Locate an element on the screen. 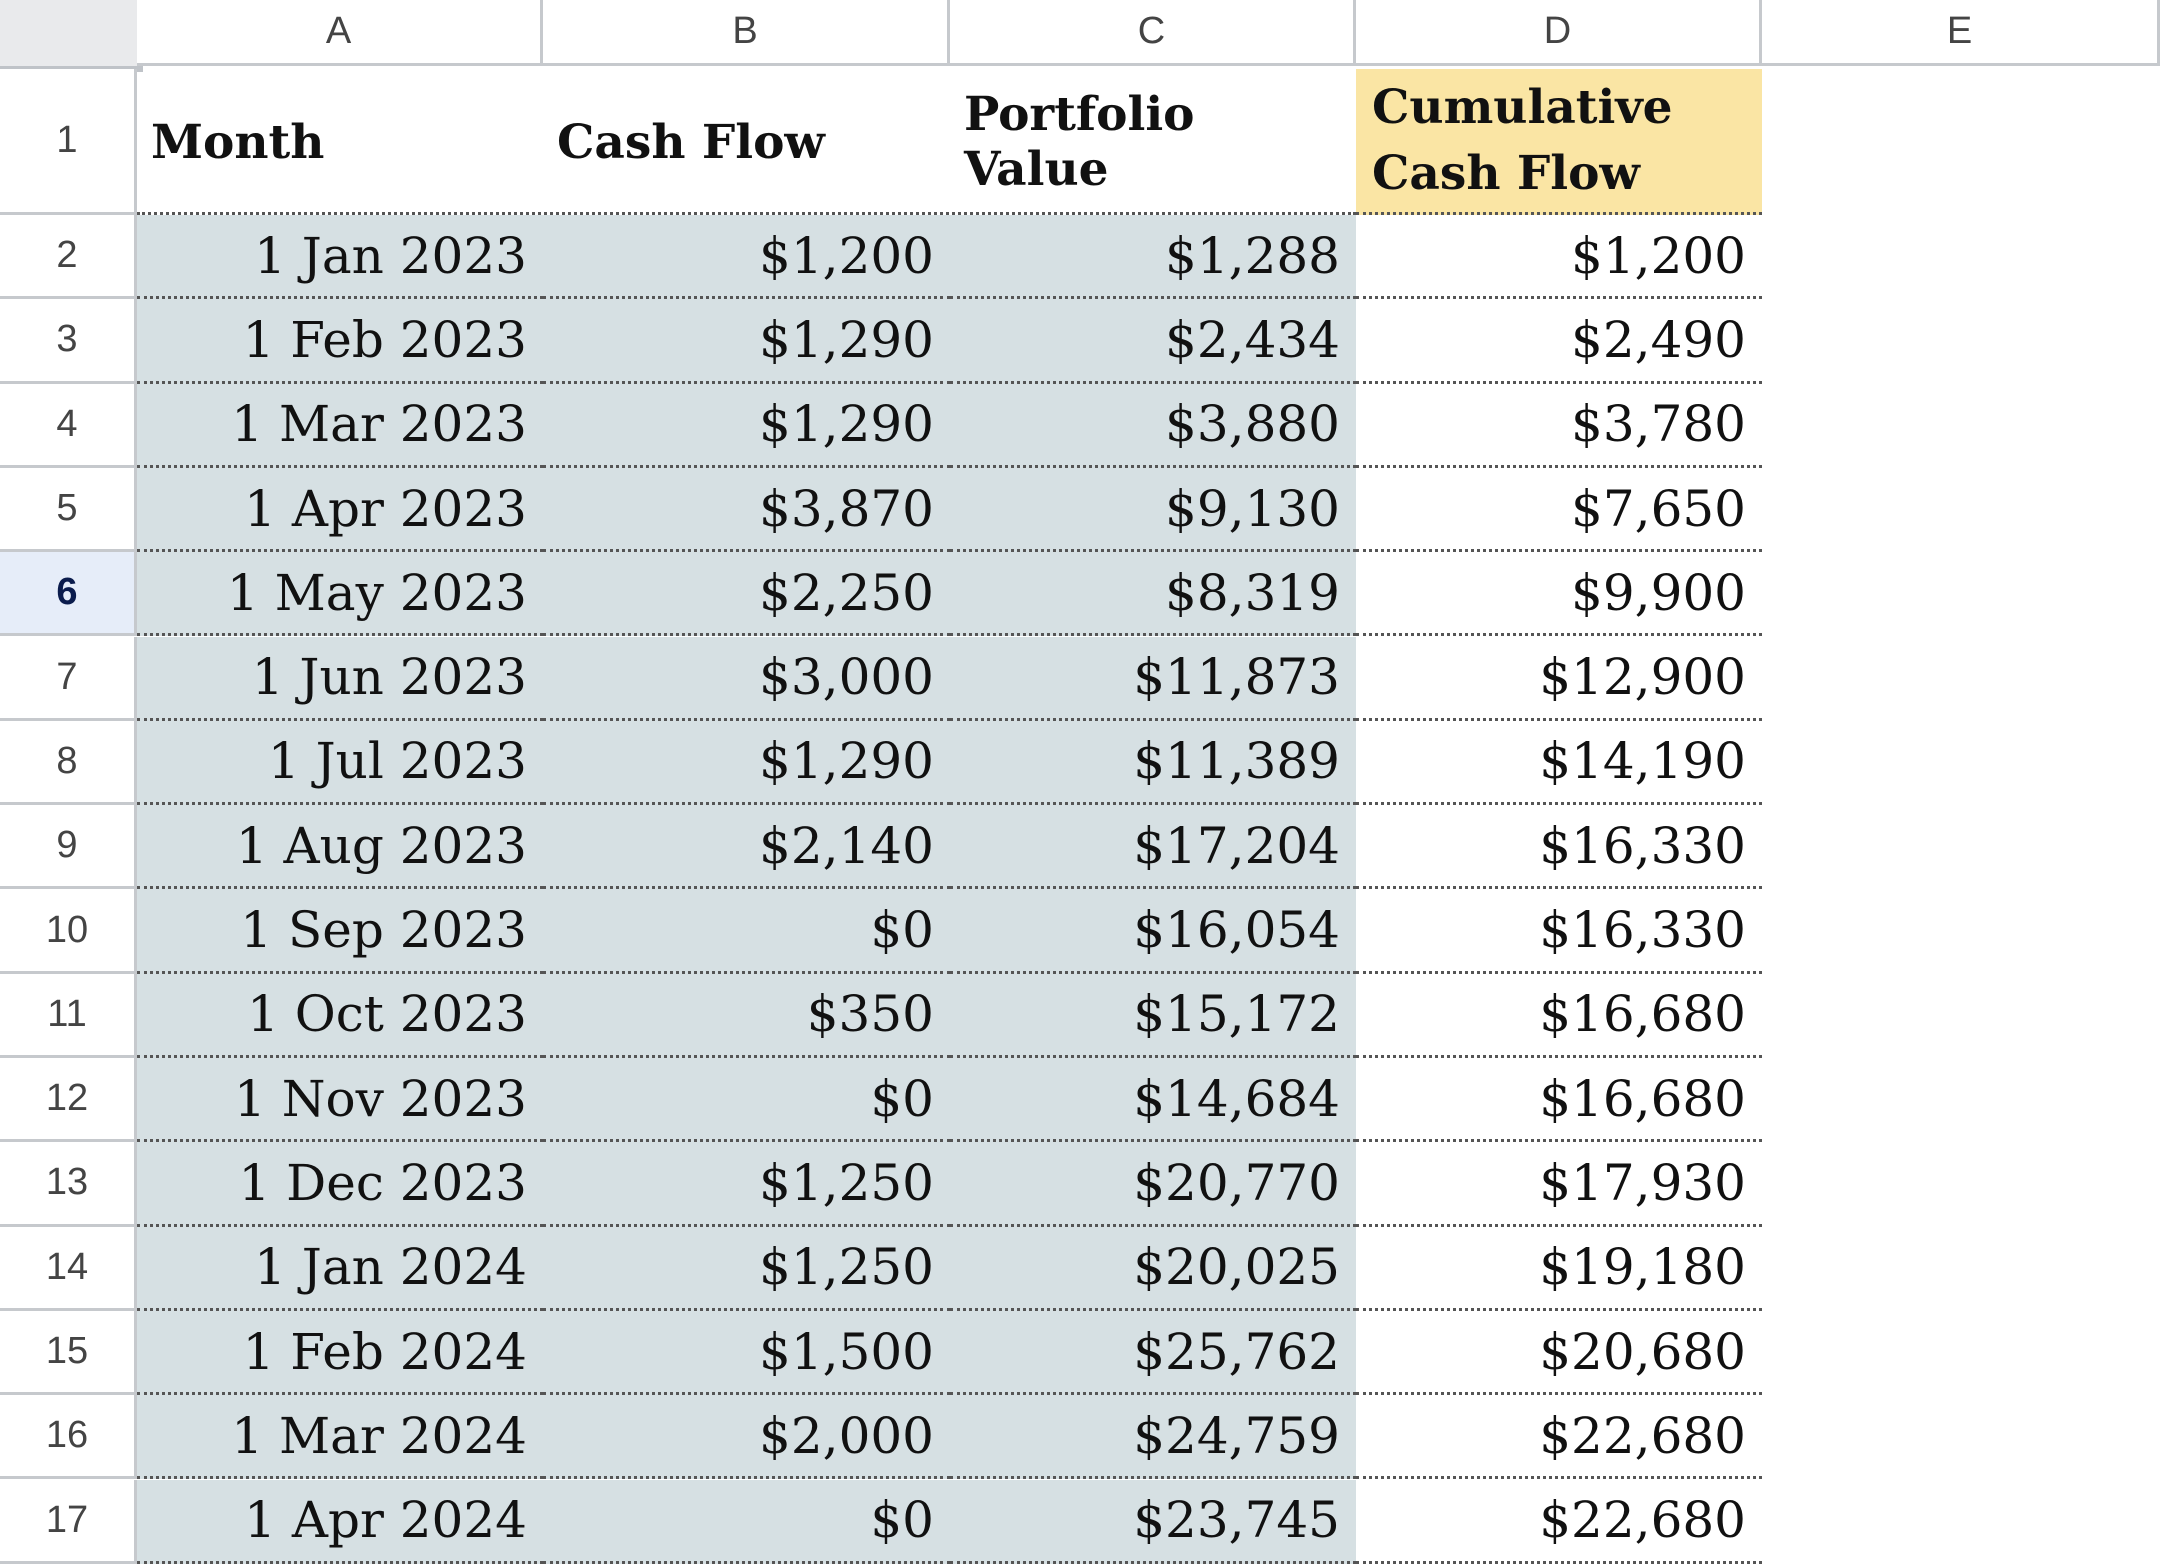  cell-a12: 1 Nov 2023 is located at coordinates (340, 1100).